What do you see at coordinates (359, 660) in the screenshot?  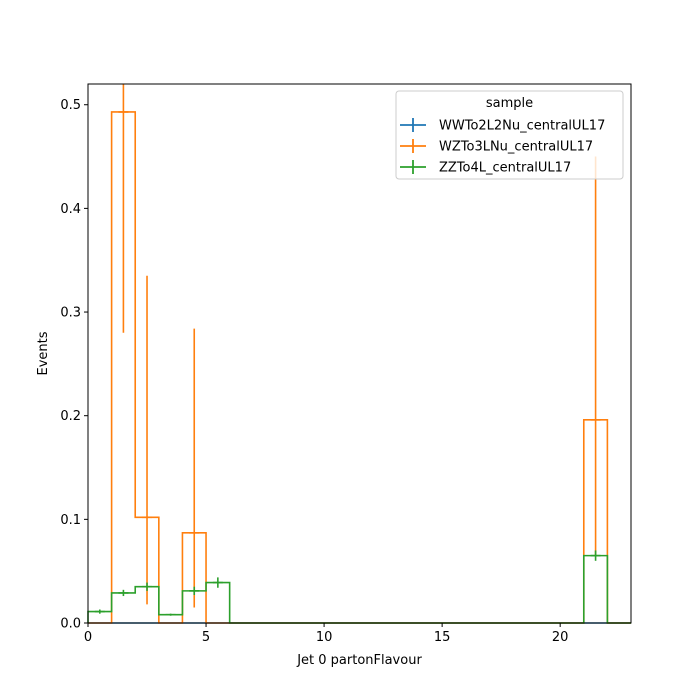 I see `x-axis-label: Jet 0 partonFlavour` at bounding box center [359, 660].